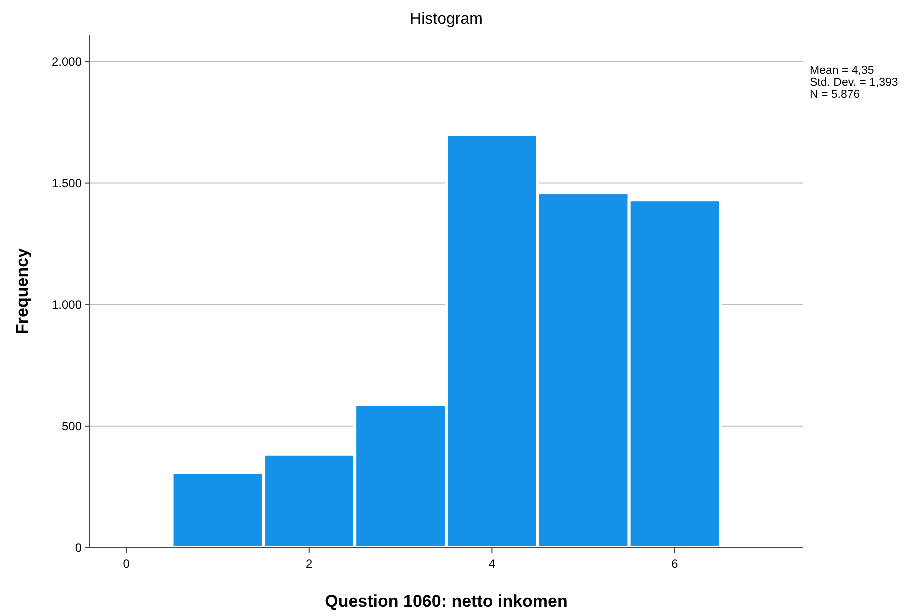 The image size is (920, 612). I want to click on x-tick-label: 0, so click(126, 564).